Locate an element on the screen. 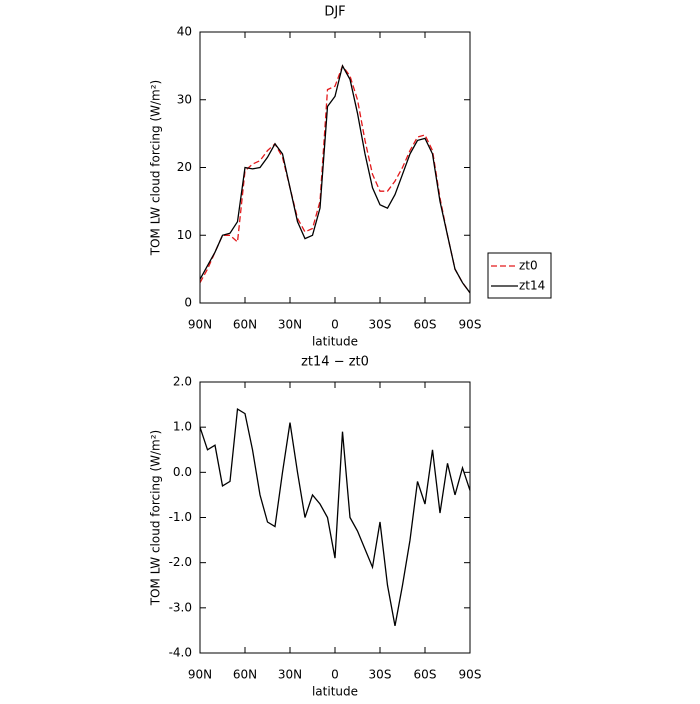  legend-box is located at coordinates (519, 275).